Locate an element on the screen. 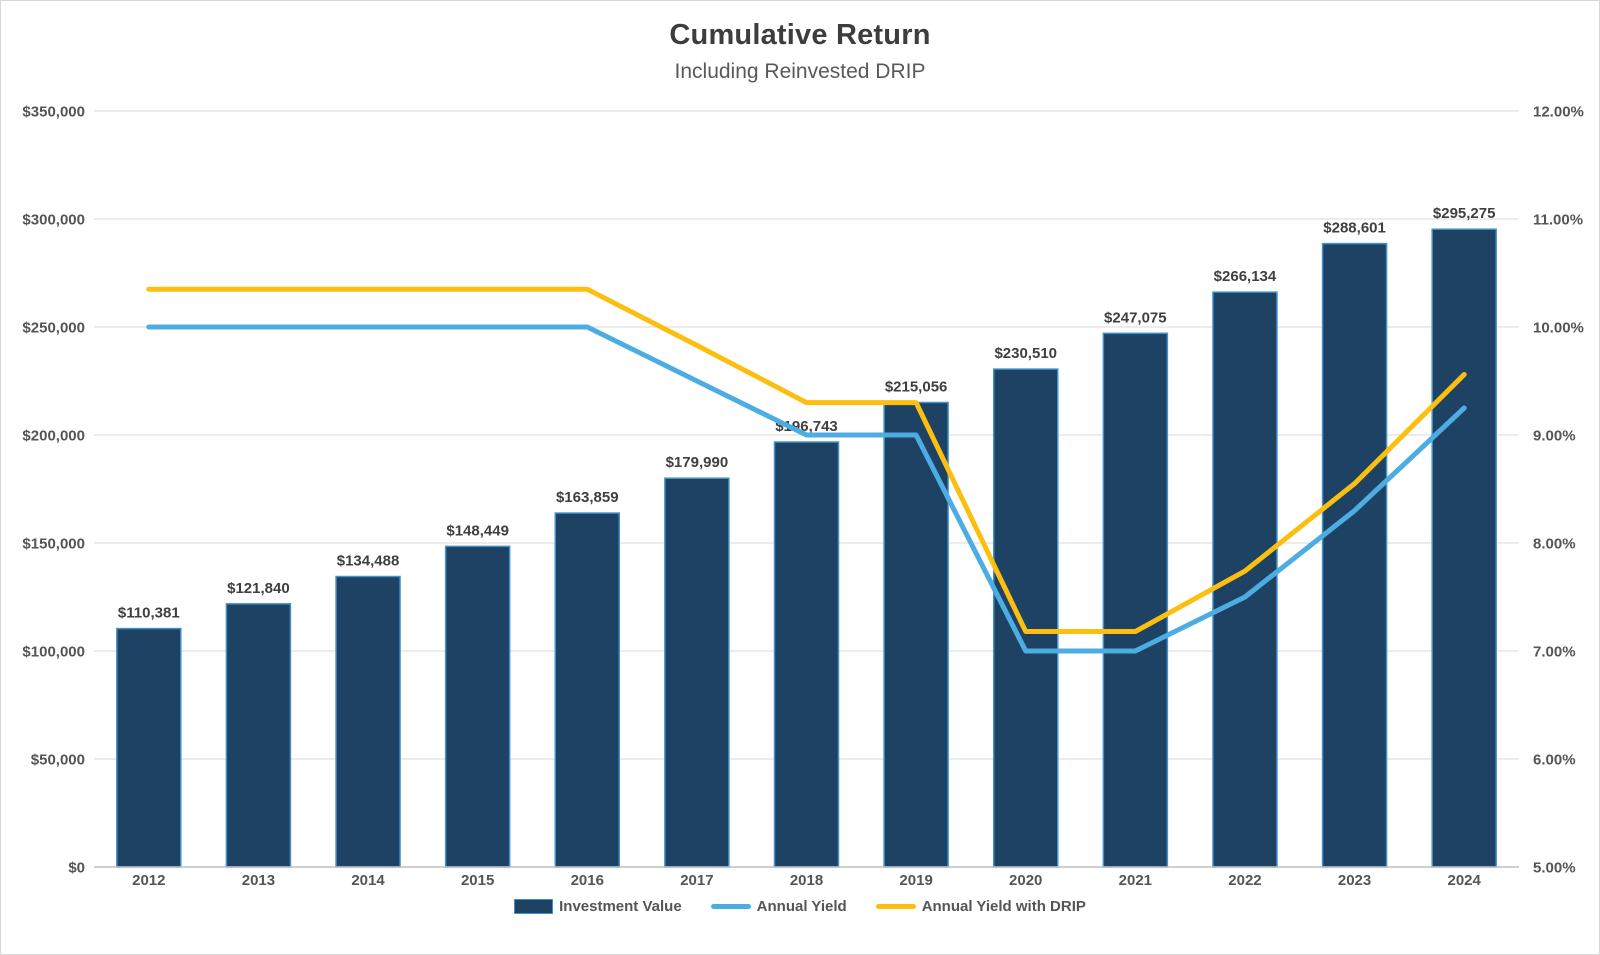 The width and height of the screenshot is (1600, 955). bar-2021 is located at coordinates (1135, 600).